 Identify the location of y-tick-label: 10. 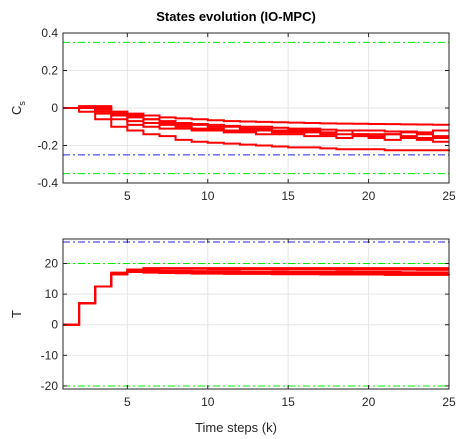
(52, 294).